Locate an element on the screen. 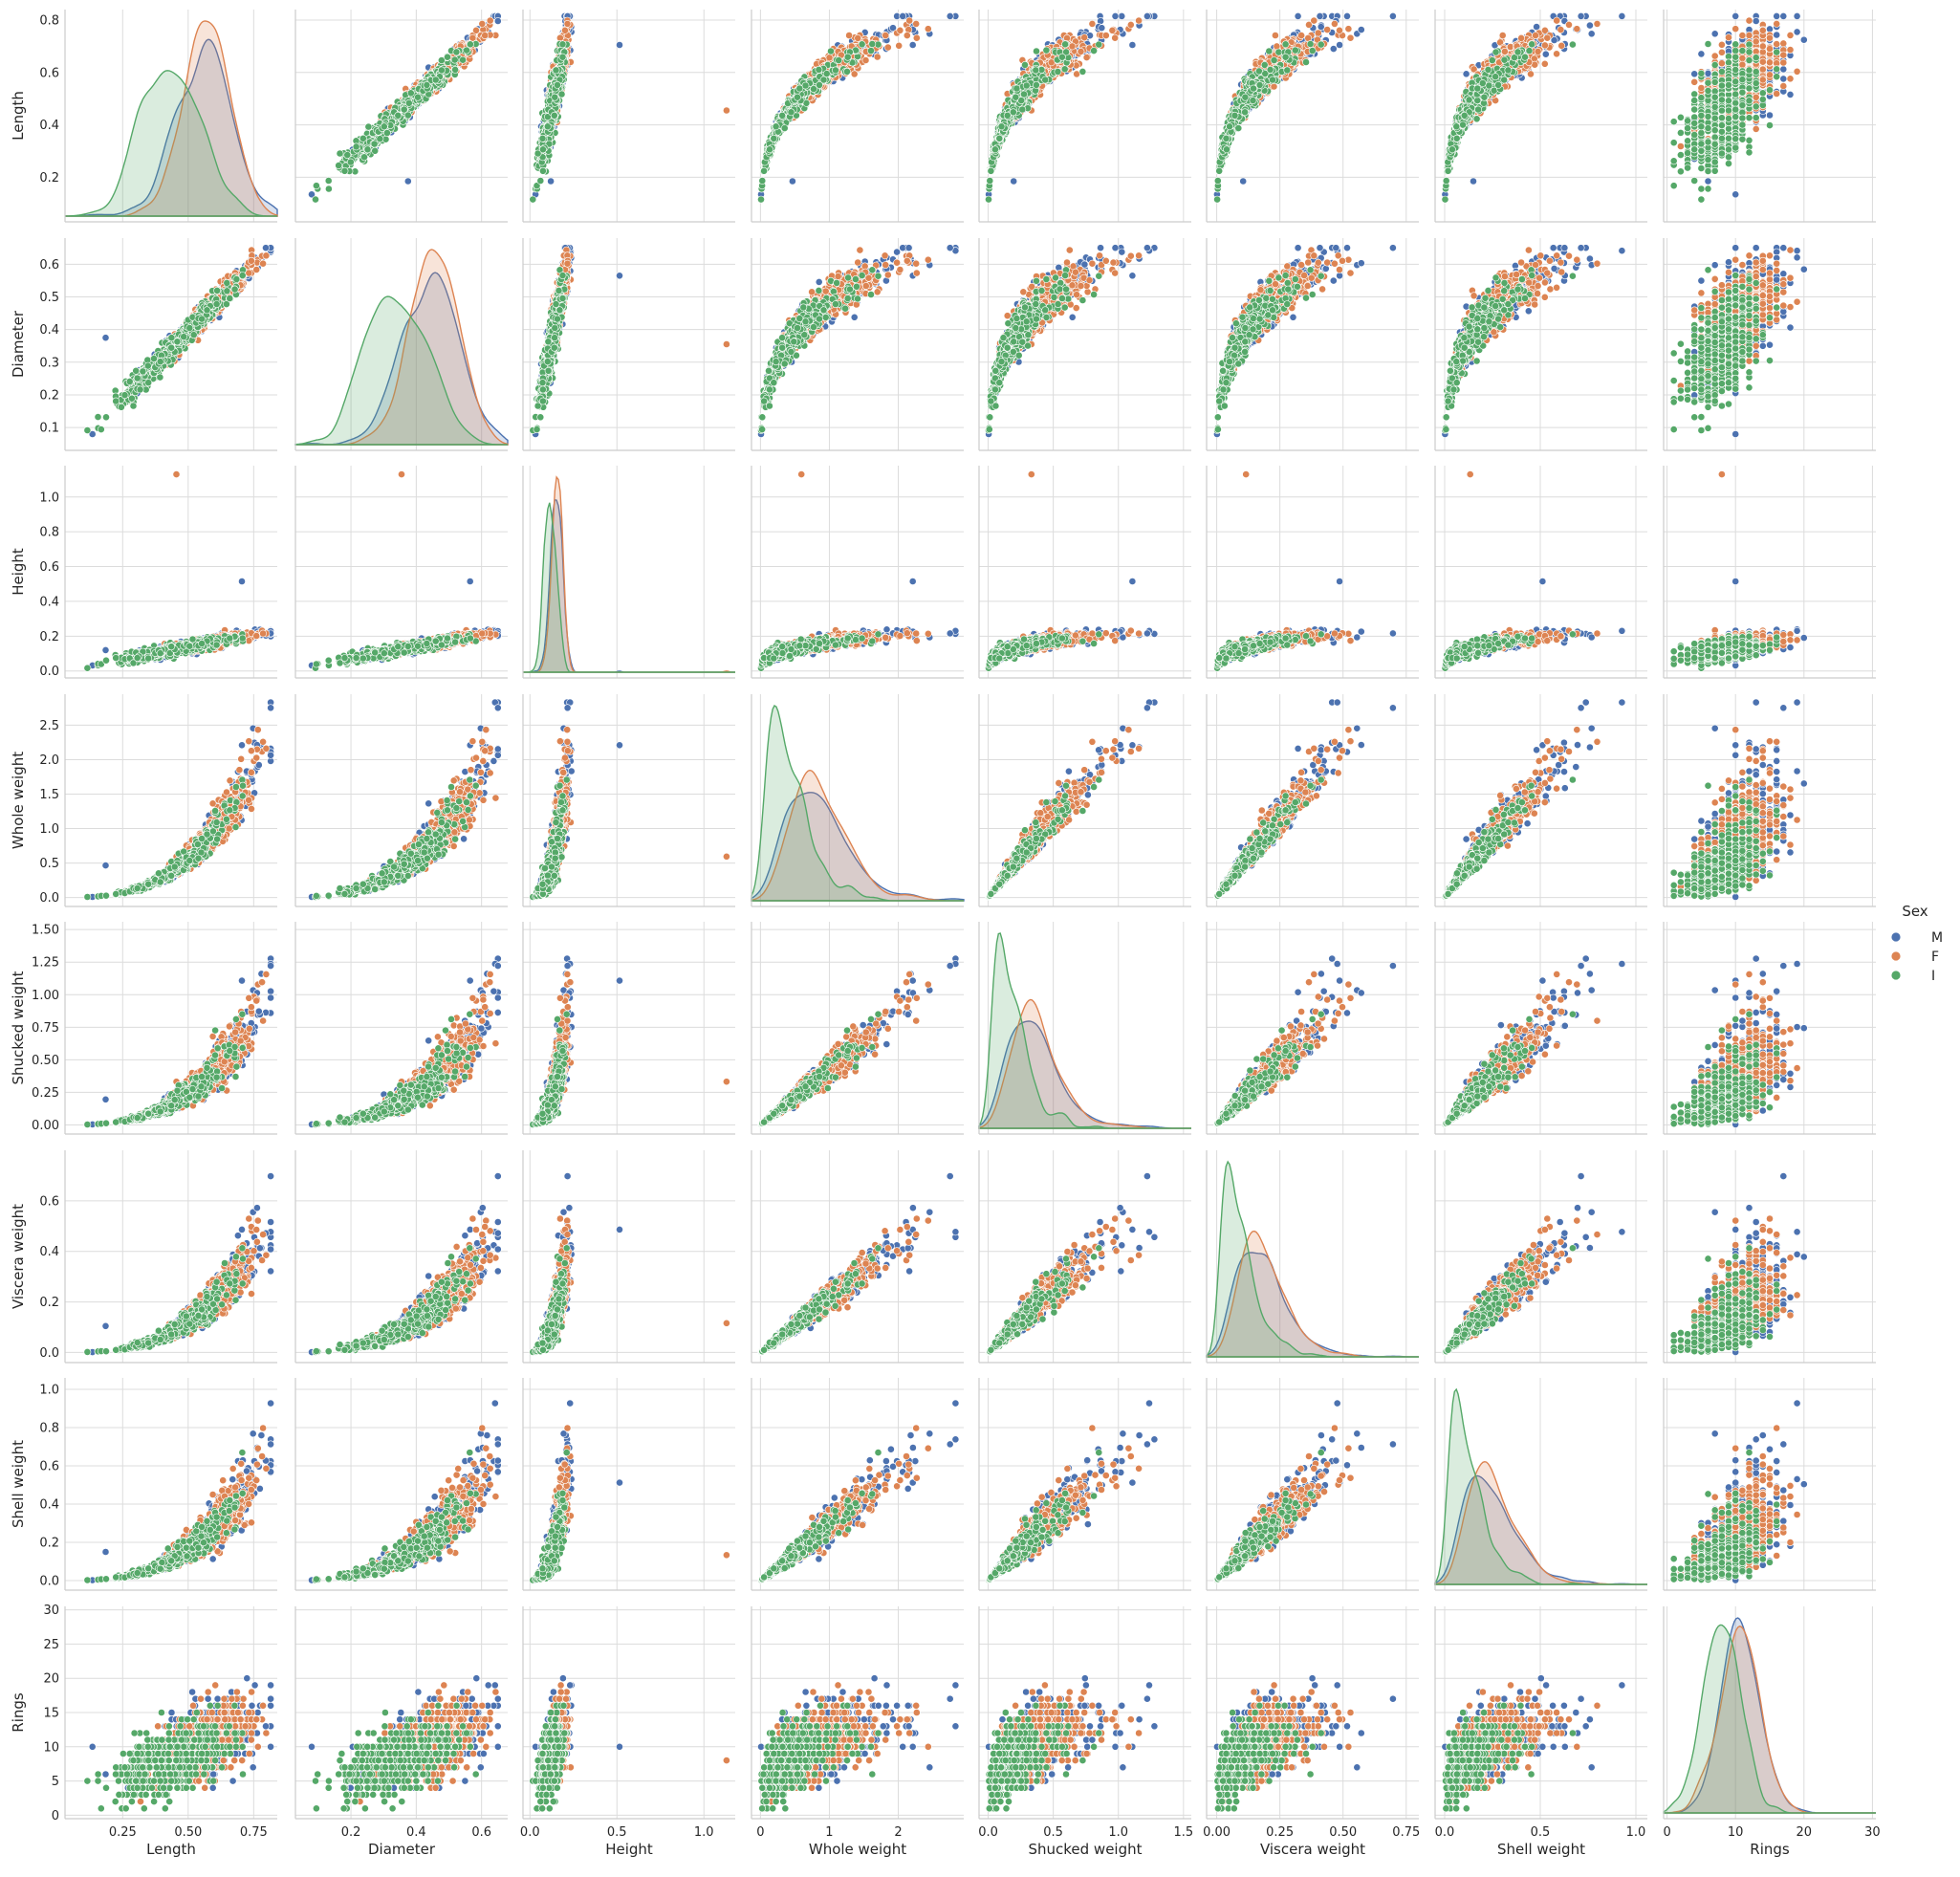 The width and height of the screenshot is (1960, 1877). cell-length-vs-diameter is located at coordinates (401, 116).